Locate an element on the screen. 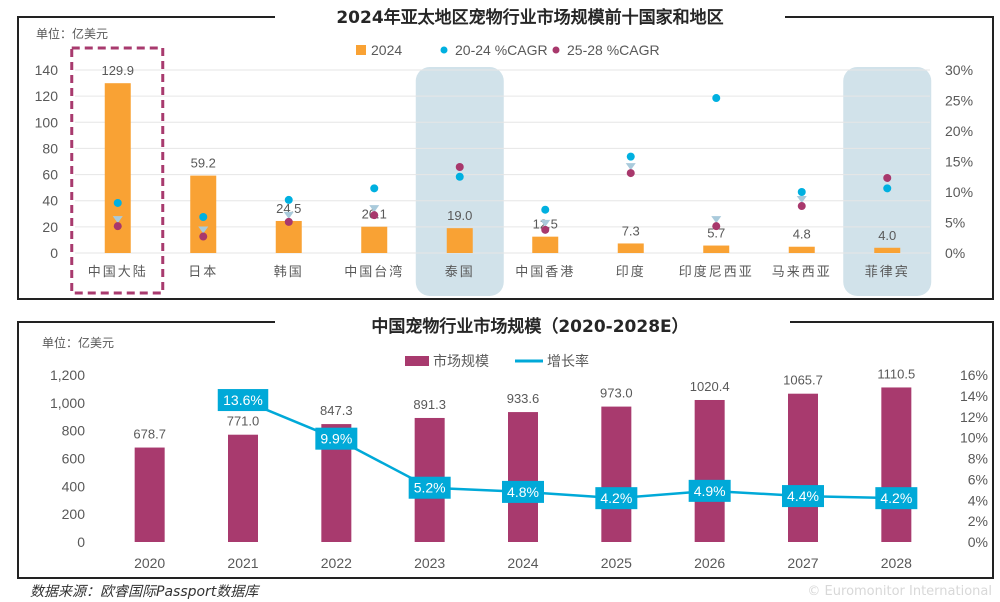  x-tick-label: 中国香港 is located at coordinates (545, 271).